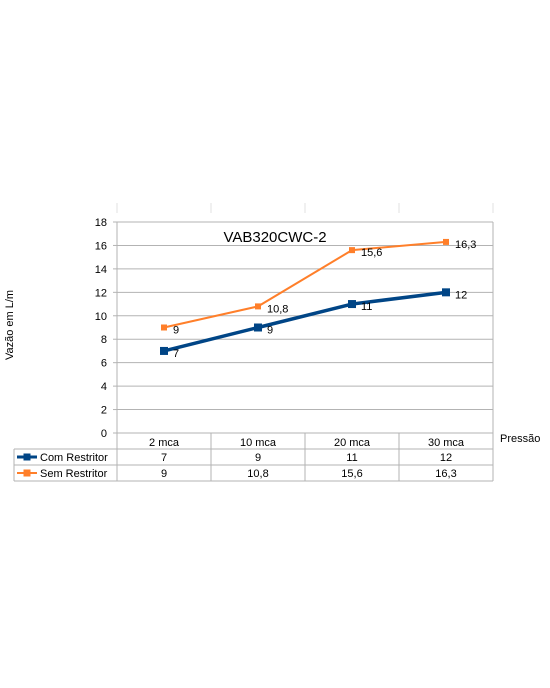  What do you see at coordinates (366, 307) in the screenshot?
I see `data-label: 11` at bounding box center [366, 307].